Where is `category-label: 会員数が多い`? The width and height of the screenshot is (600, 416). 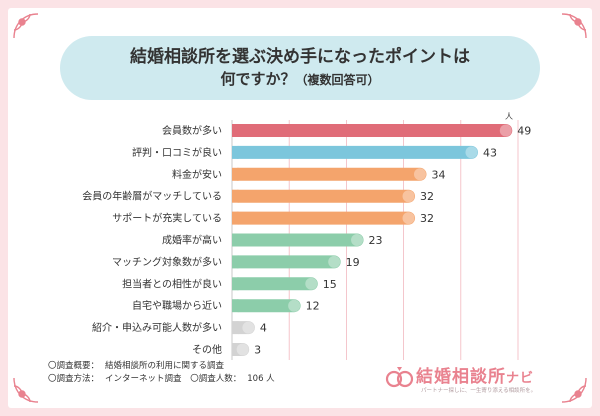 category-label: 会員数が多い is located at coordinates (192, 130).